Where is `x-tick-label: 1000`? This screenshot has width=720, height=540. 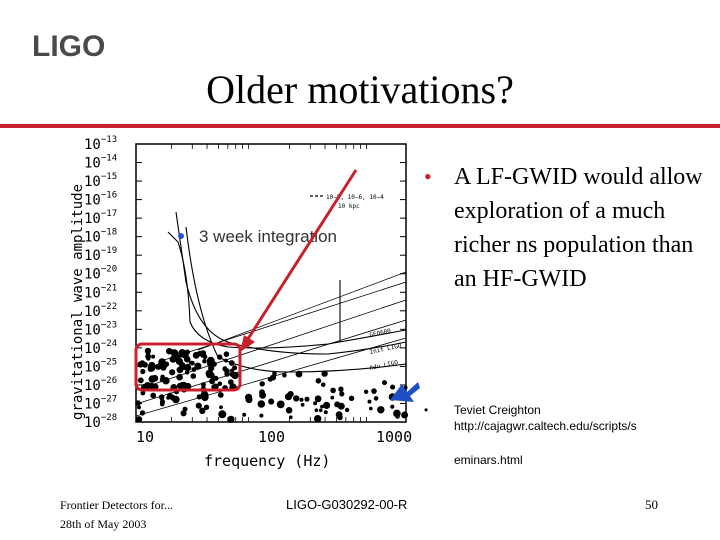
x-tick-label: 1000 is located at coordinates (394, 437).